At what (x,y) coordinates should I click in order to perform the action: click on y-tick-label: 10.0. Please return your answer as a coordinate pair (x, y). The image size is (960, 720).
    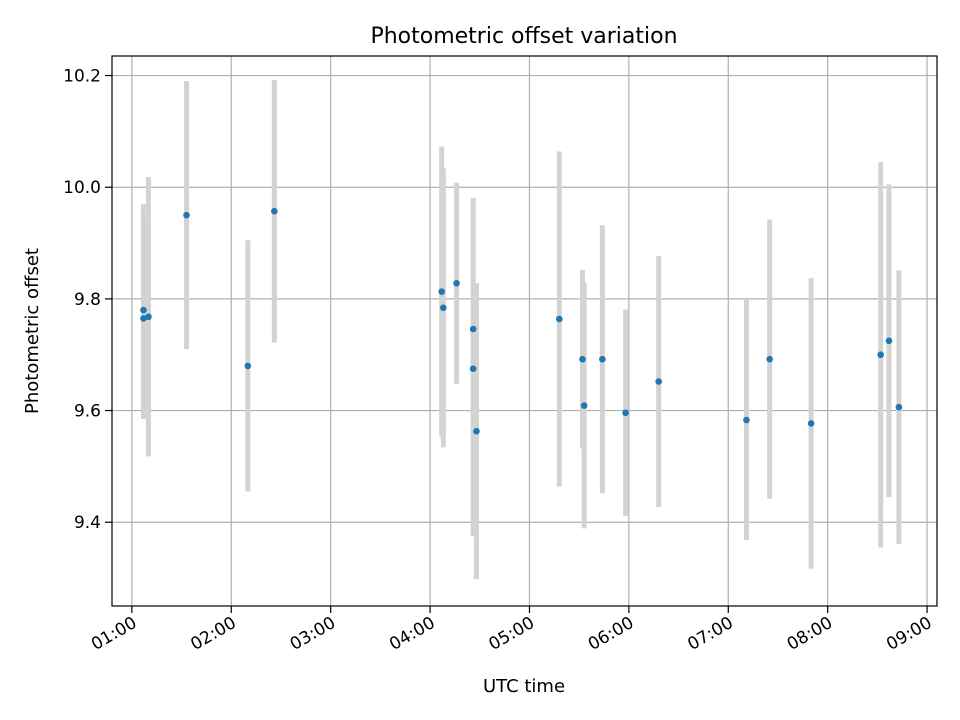
    Looking at the image, I should click on (82, 188).